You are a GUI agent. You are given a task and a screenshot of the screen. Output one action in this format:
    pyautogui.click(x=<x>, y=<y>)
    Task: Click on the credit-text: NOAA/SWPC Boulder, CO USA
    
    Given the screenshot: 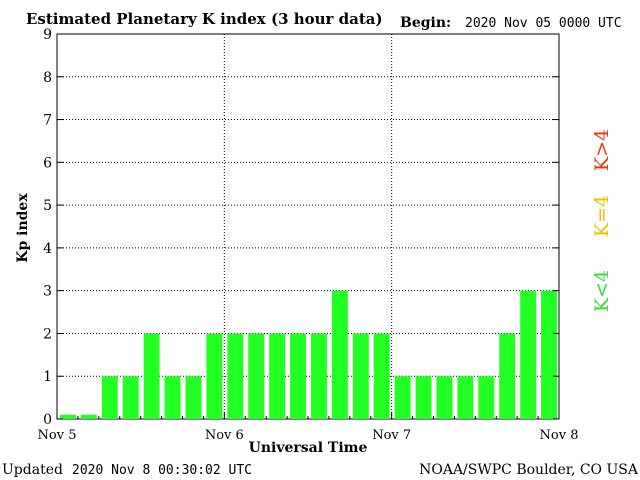 What is the action you would take?
    pyautogui.click(x=529, y=470)
    